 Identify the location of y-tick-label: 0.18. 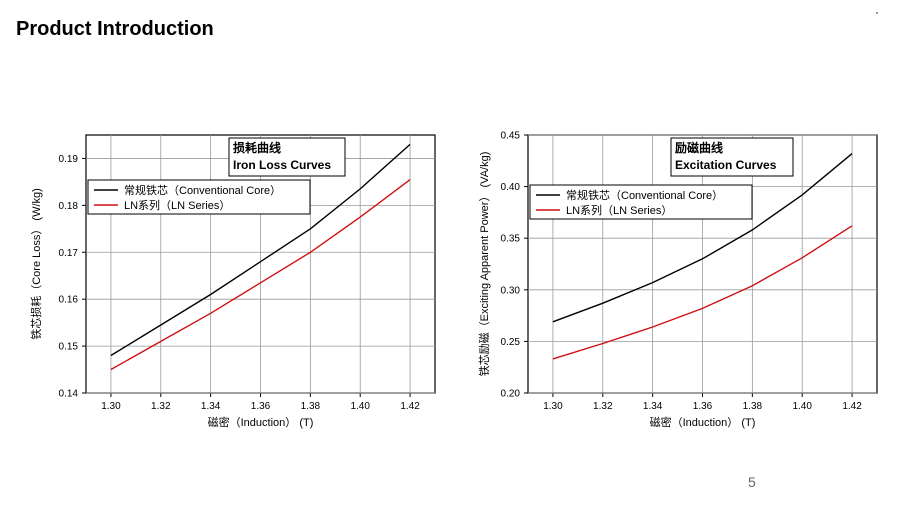
(69, 206).